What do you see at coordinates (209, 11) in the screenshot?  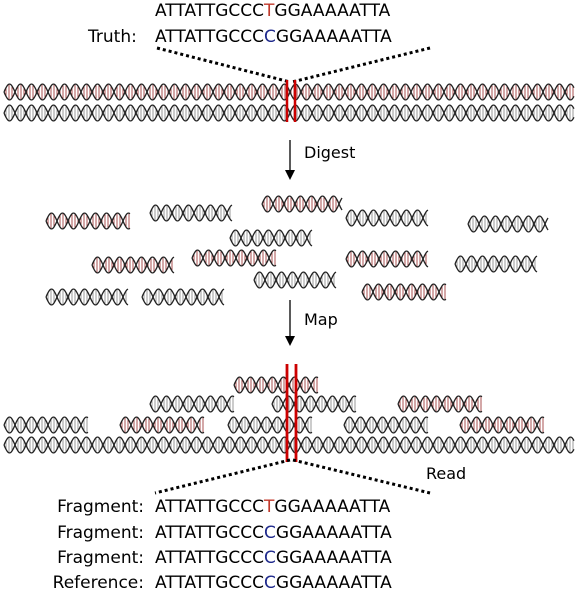 I see `variant-prefix: ATTATTGCCC` at bounding box center [209, 11].